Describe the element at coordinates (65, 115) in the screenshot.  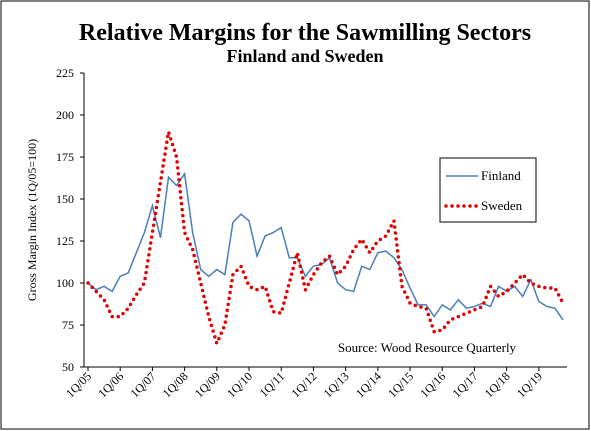
I see `y-tick-label: 200` at that location.